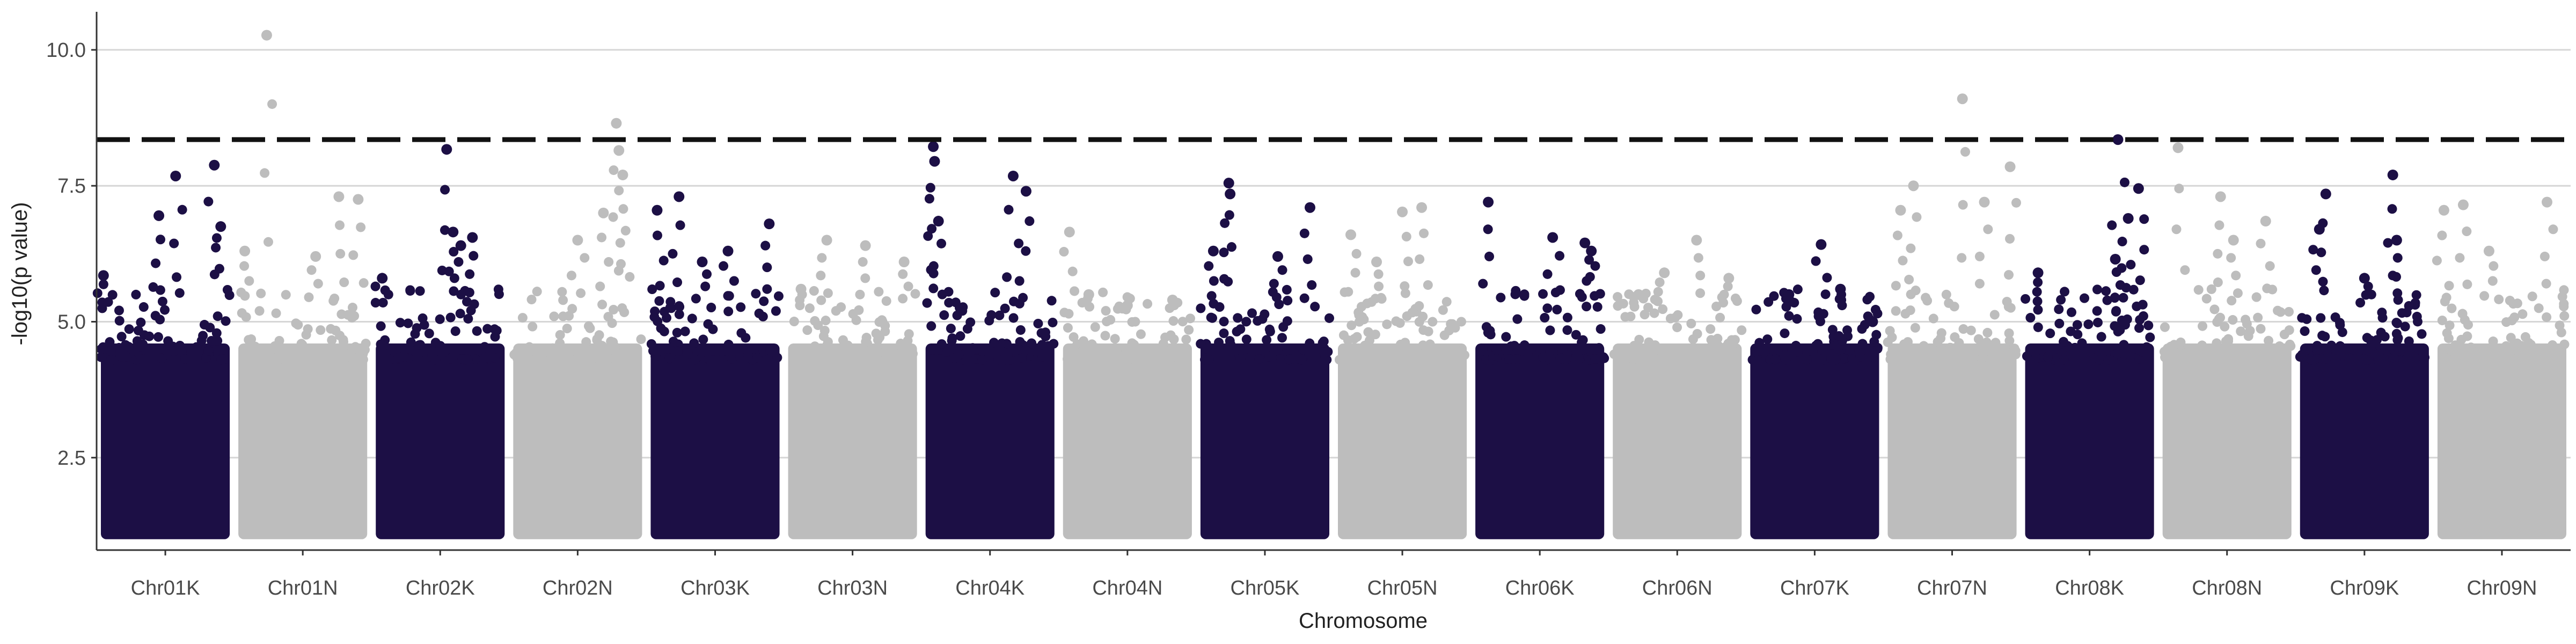  What do you see at coordinates (1265, 588) in the screenshot?
I see `x-tick-label: Chr05K` at bounding box center [1265, 588].